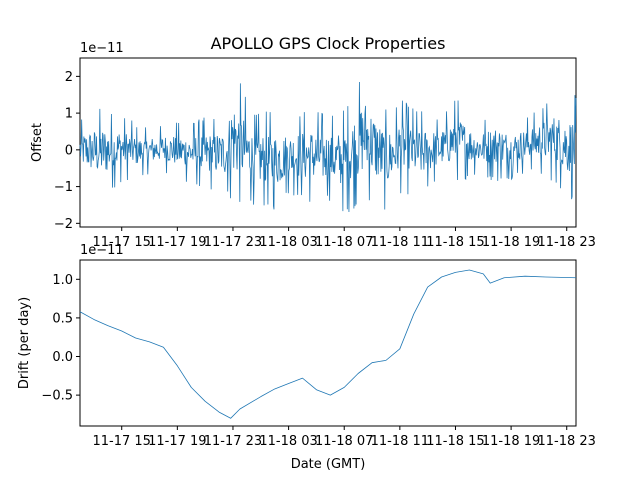 The image size is (640, 480). What do you see at coordinates (63, 187) in the screenshot?
I see `y-tick-label: −1` at bounding box center [63, 187].